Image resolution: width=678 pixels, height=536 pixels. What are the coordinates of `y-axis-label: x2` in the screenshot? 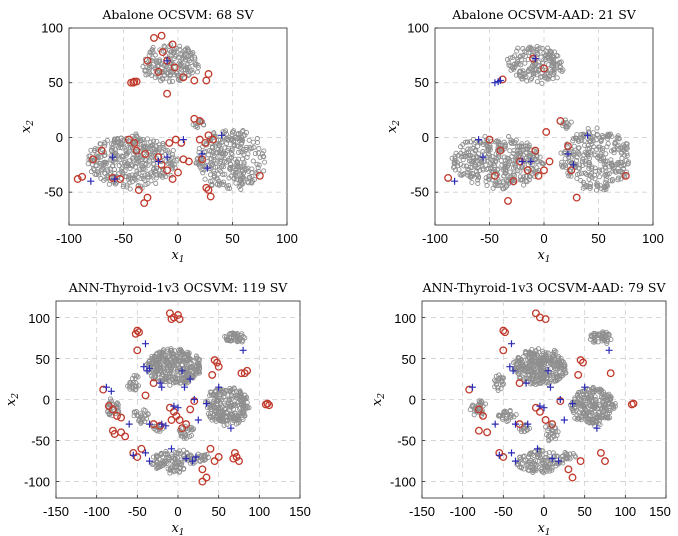 It's located at (12, 399).